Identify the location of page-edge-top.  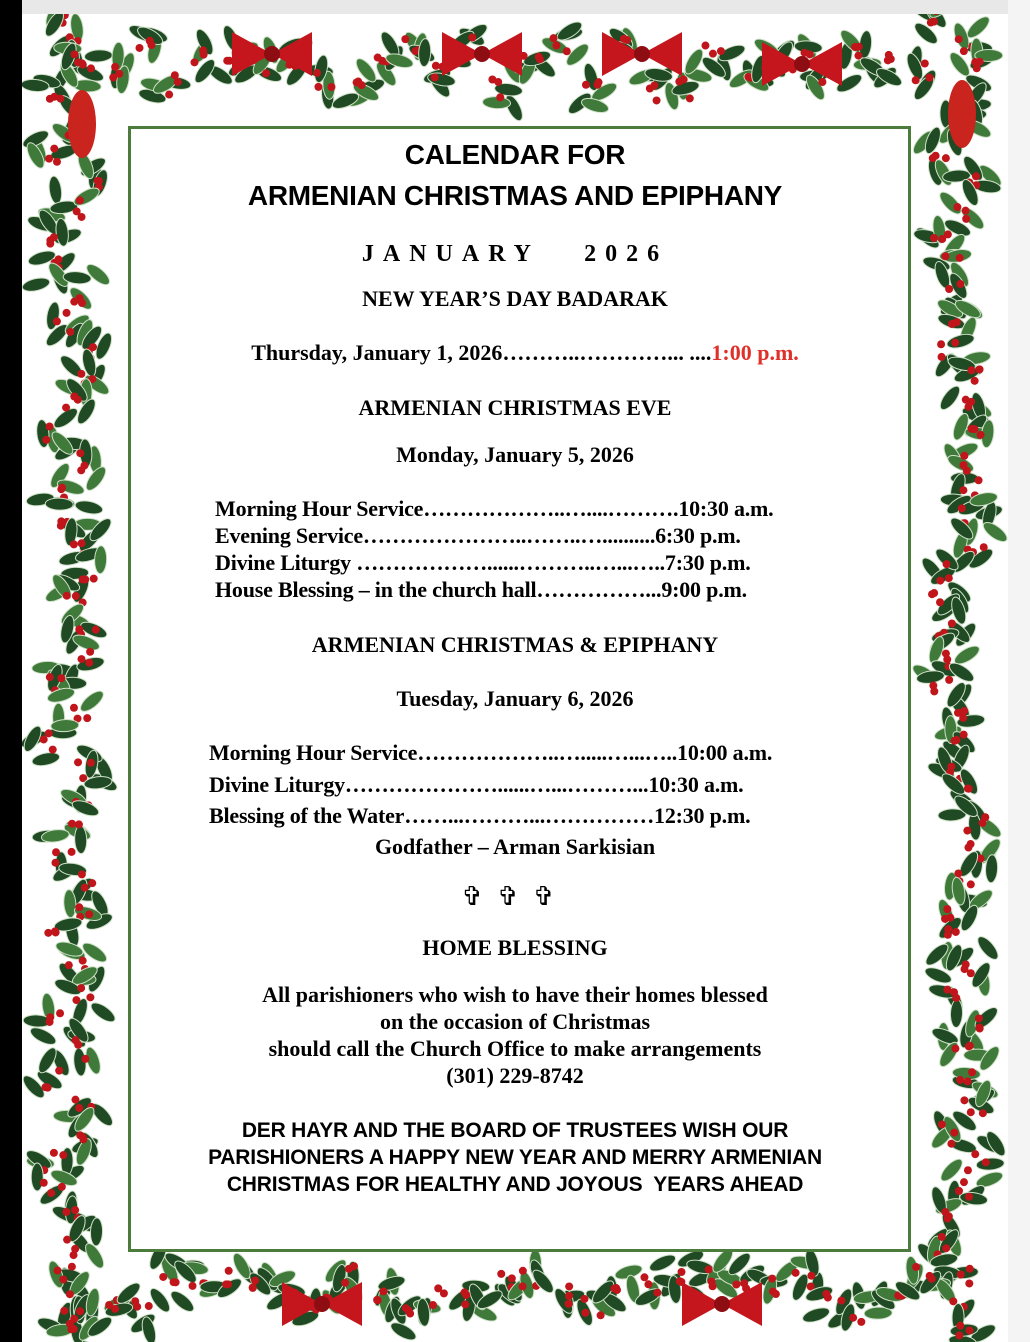
(515, 7).